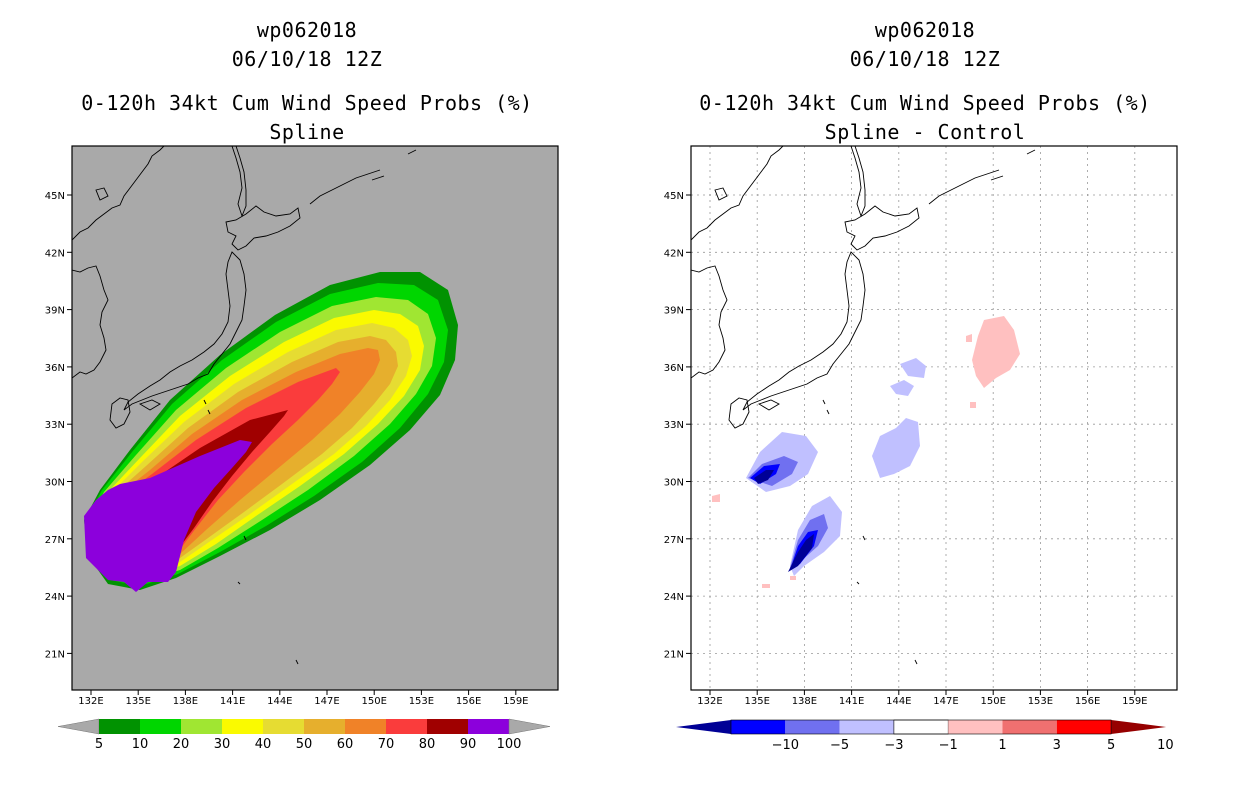  I want to click on right-title-method: Spline - Control, so click(925, 132).